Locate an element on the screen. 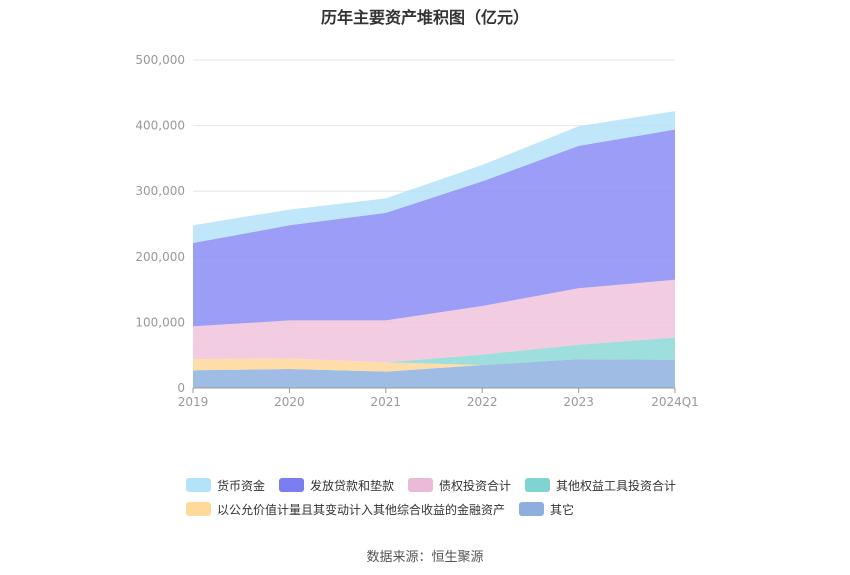 This screenshot has height=575, width=850. x-tick-label: 2023 is located at coordinates (578, 402).